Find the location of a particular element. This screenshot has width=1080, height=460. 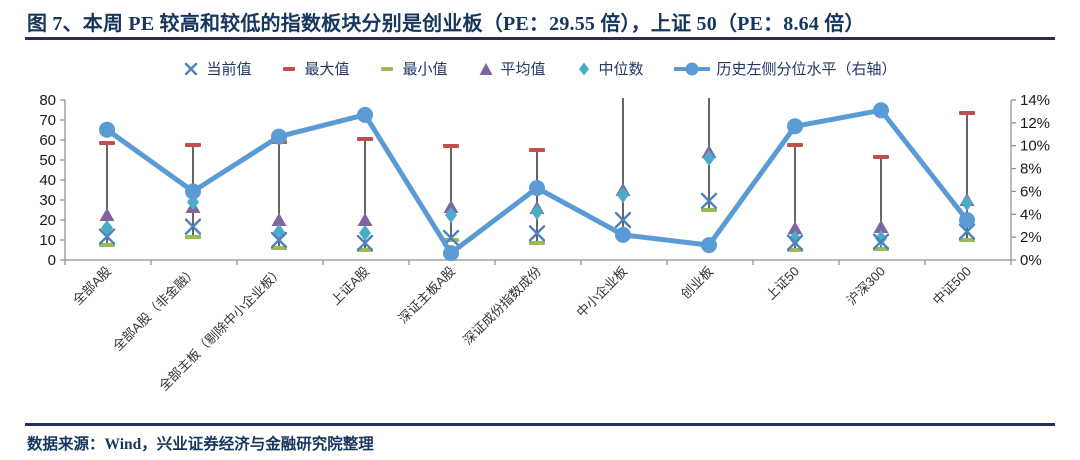

left-tick-label: 50 is located at coordinates (47, 160).